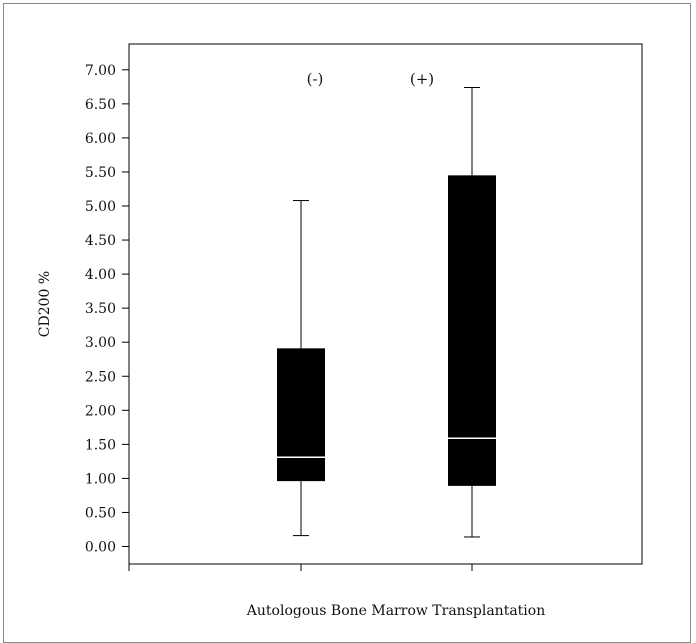 This screenshot has width=696, height=643. What do you see at coordinates (100, 411) in the screenshot?
I see `y-tick-label: 2.00` at bounding box center [100, 411].